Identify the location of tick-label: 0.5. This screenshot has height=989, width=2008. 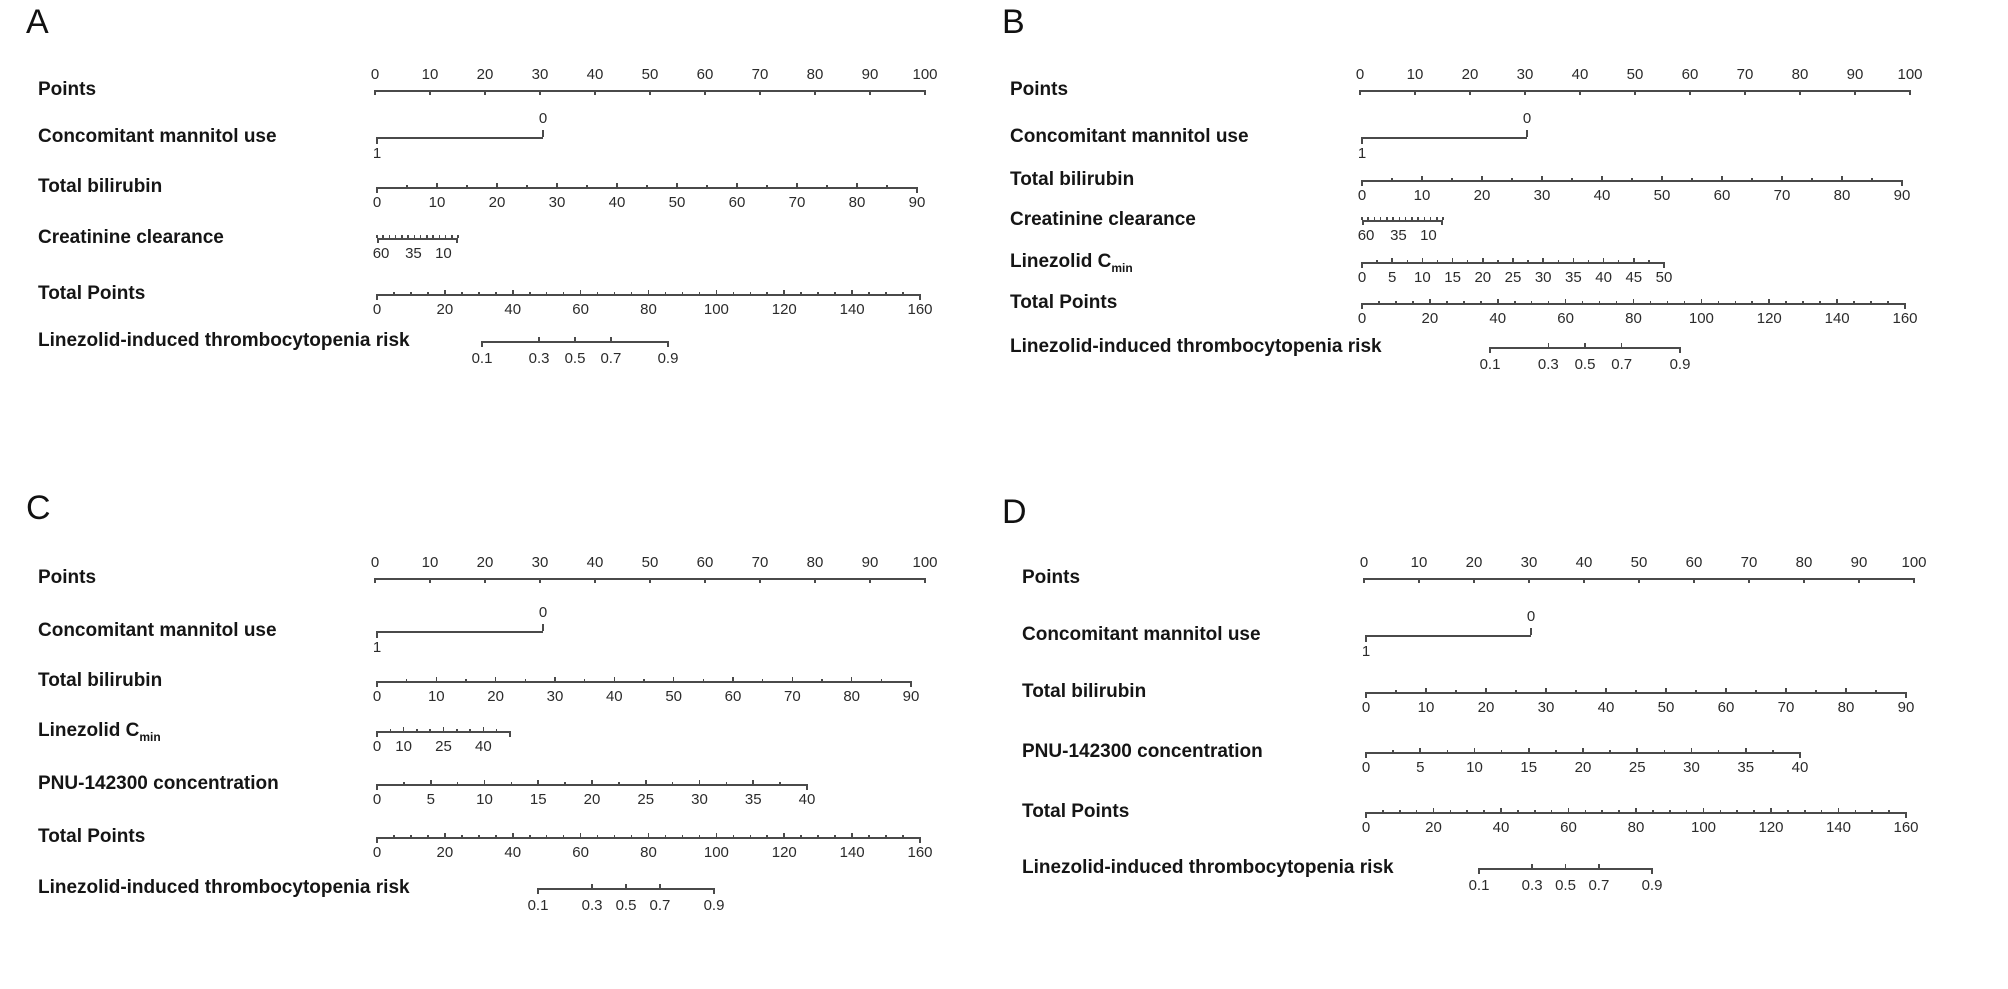
(1565, 885).